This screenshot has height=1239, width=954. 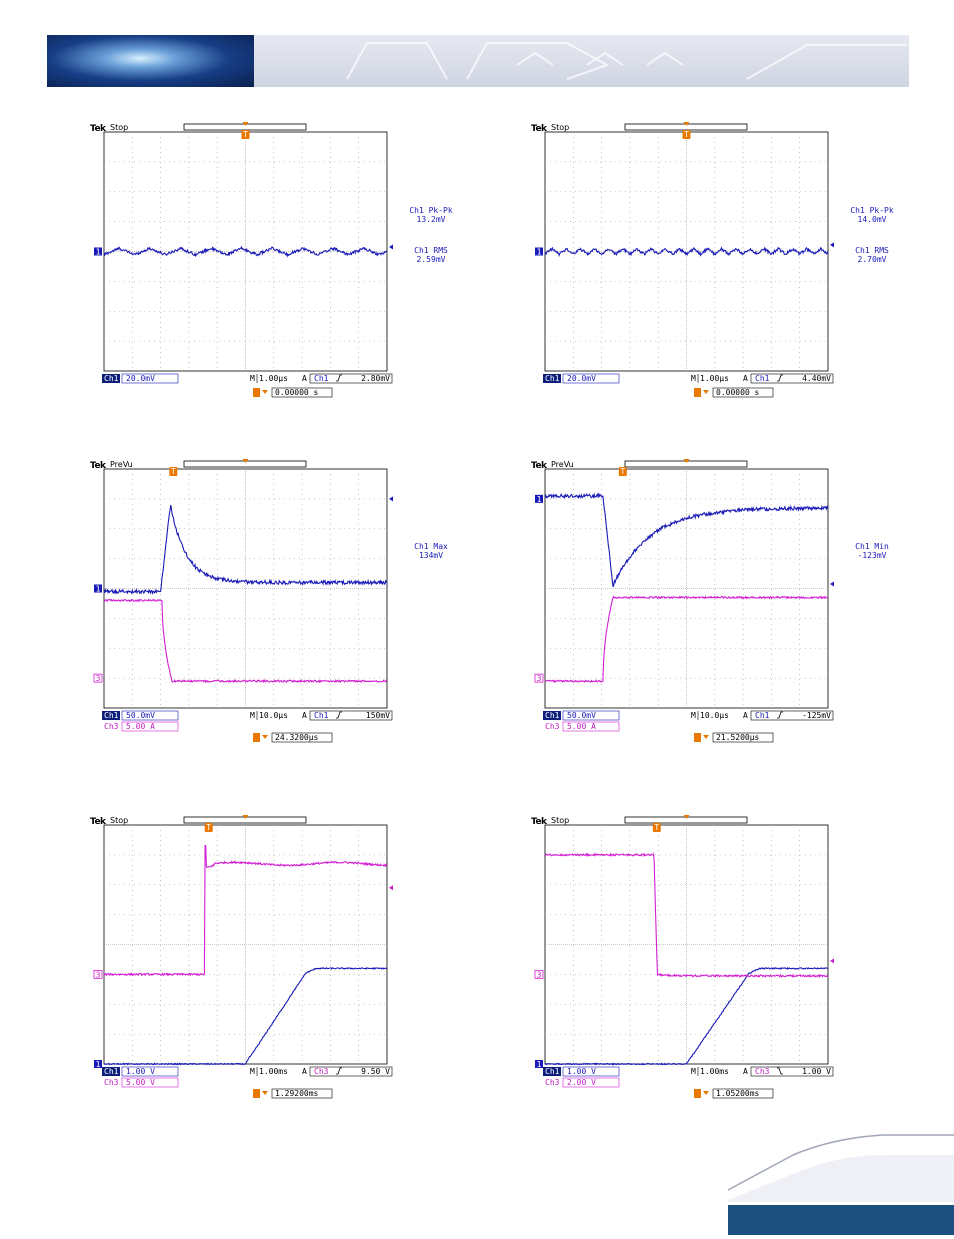 What do you see at coordinates (626, 61) in the screenshot?
I see `header-decoration` at bounding box center [626, 61].